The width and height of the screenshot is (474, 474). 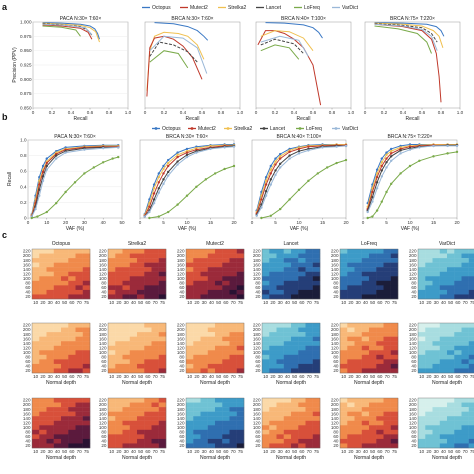 I want to click on heatmap-y-tick-label: 120, so click(x=413, y=422).